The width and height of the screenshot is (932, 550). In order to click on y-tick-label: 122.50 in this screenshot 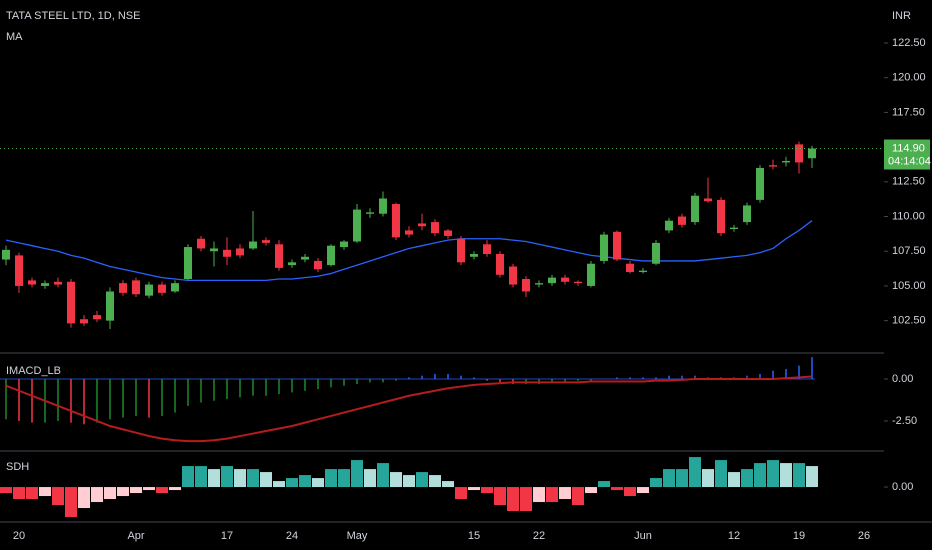, I will do `click(909, 43)`.